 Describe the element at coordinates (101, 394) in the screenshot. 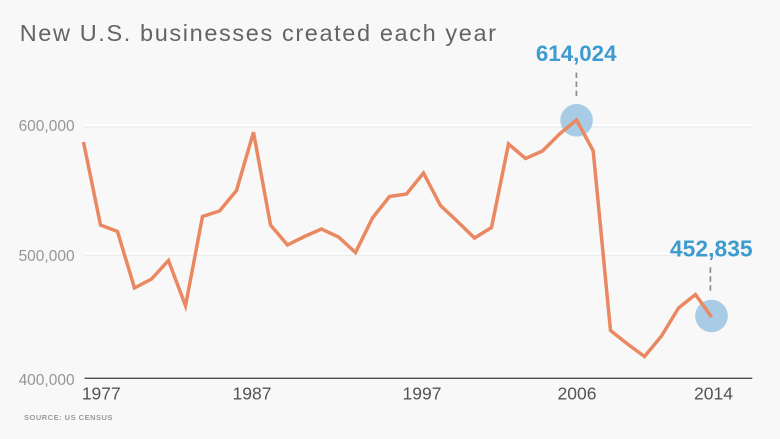

I see `svg-text: 1977` at that location.